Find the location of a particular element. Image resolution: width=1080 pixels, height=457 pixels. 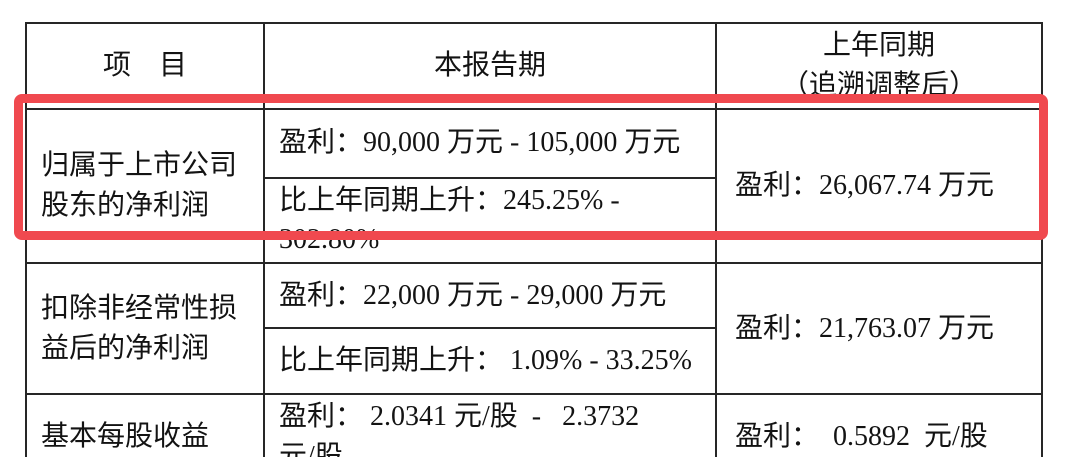

current-change-range-deducted-profit: 比上年同期上升： 1.09% - 33.25% is located at coordinates (490, 361).